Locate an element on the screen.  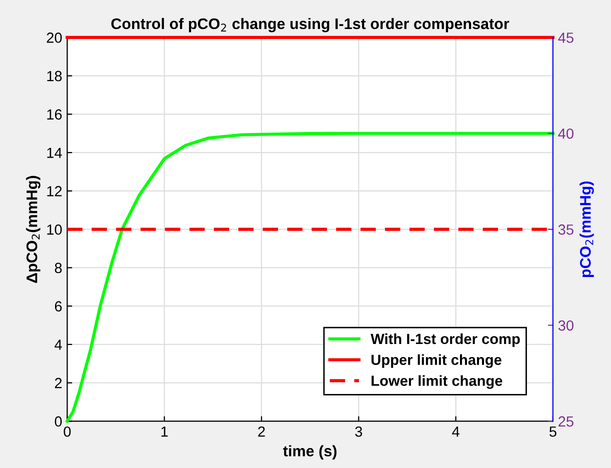
y-tick-label: 8 is located at coordinates (58, 268).